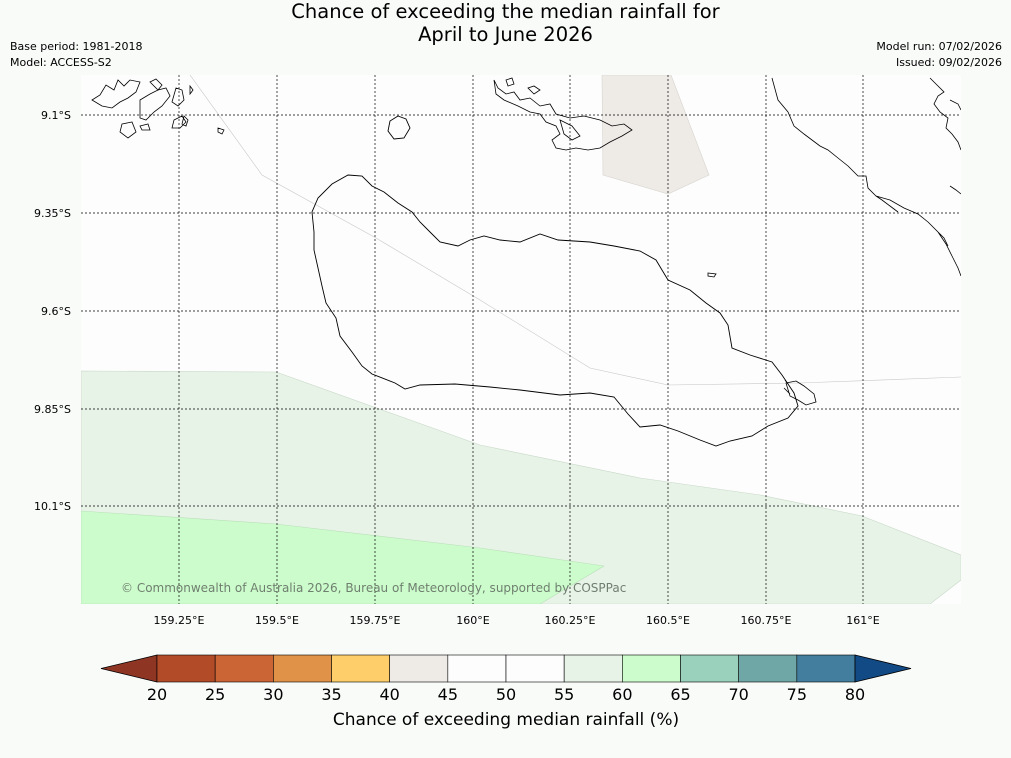 Image resolution: width=1011 pixels, height=758 pixels. What do you see at coordinates (52, 409) in the screenshot?
I see `lat-label: 9.85°S` at bounding box center [52, 409].